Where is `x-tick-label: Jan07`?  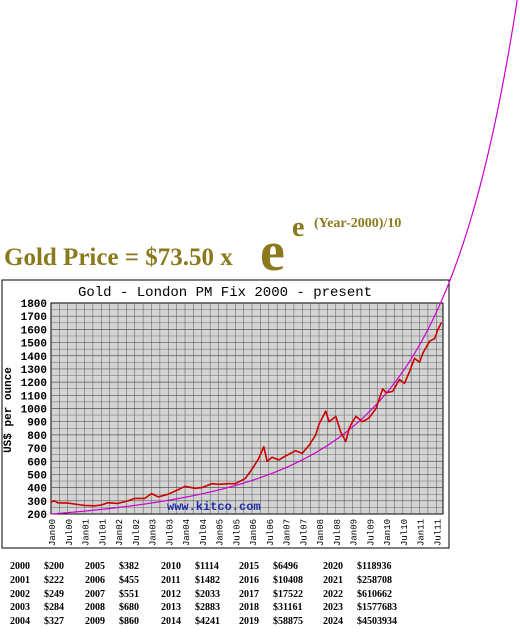 x-tick-label: Jan07 is located at coordinates (288, 532).